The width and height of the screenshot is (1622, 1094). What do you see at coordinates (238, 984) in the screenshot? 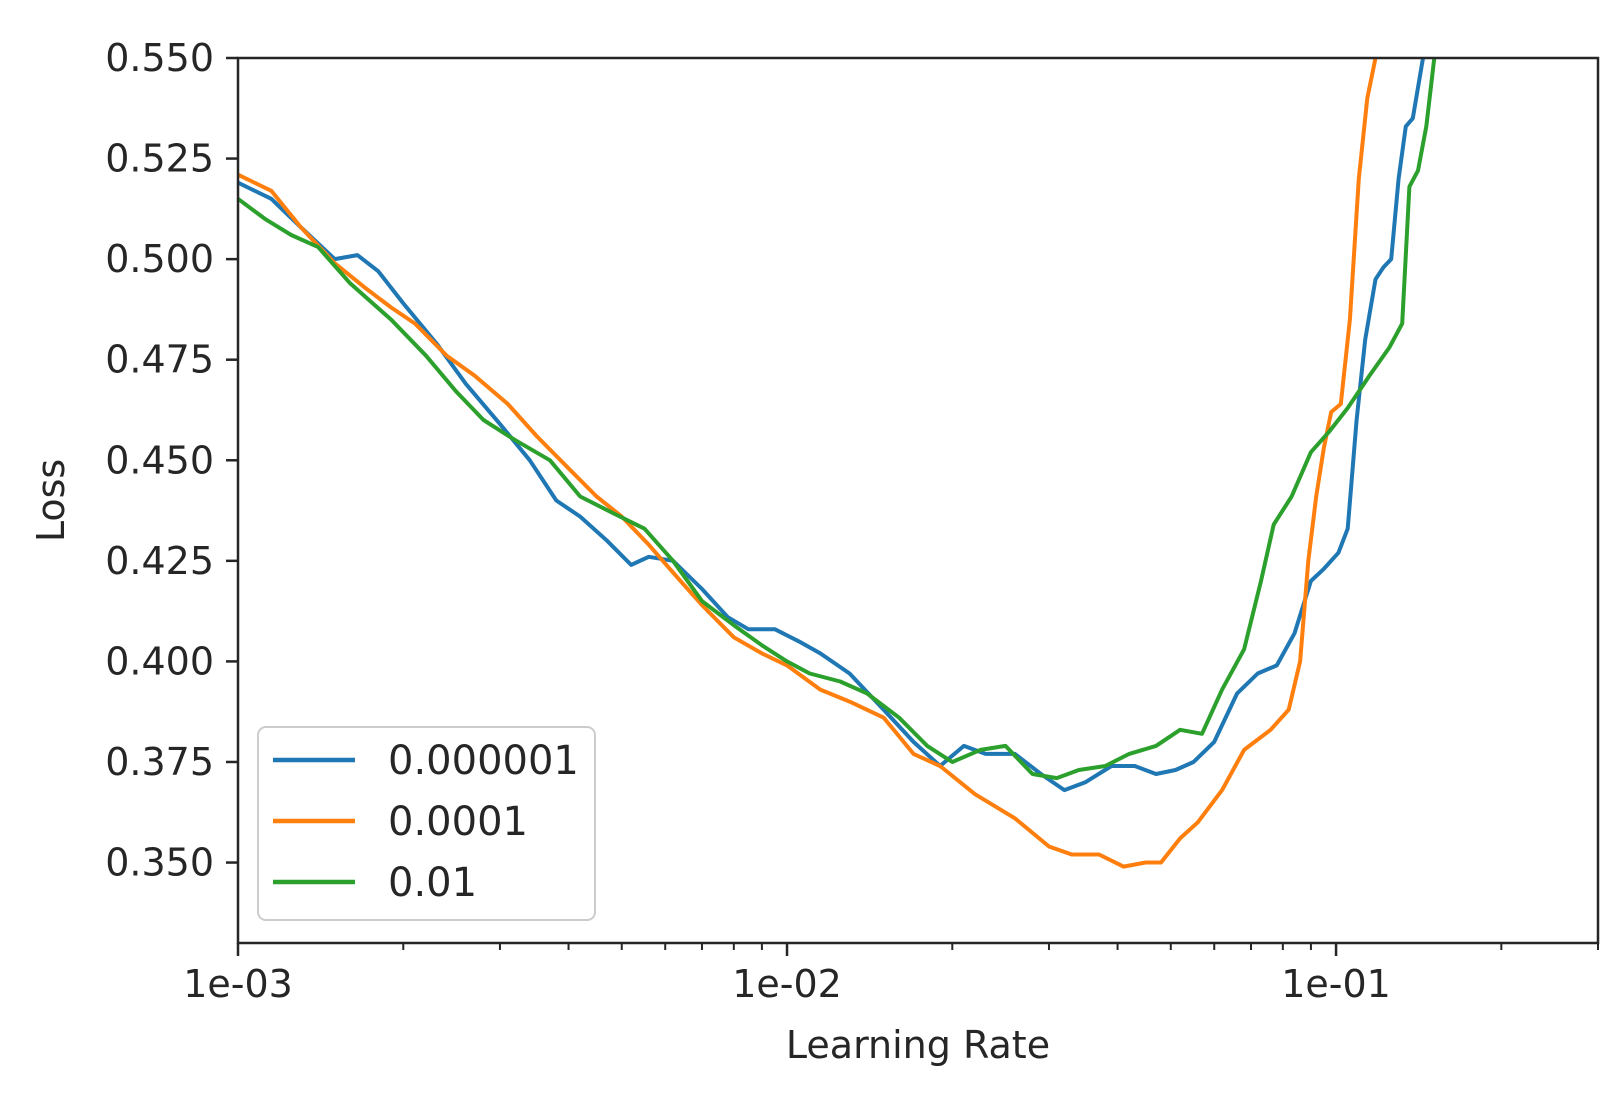
I see `x-tick-label: 1e-03` at bounding box center [238, 984].